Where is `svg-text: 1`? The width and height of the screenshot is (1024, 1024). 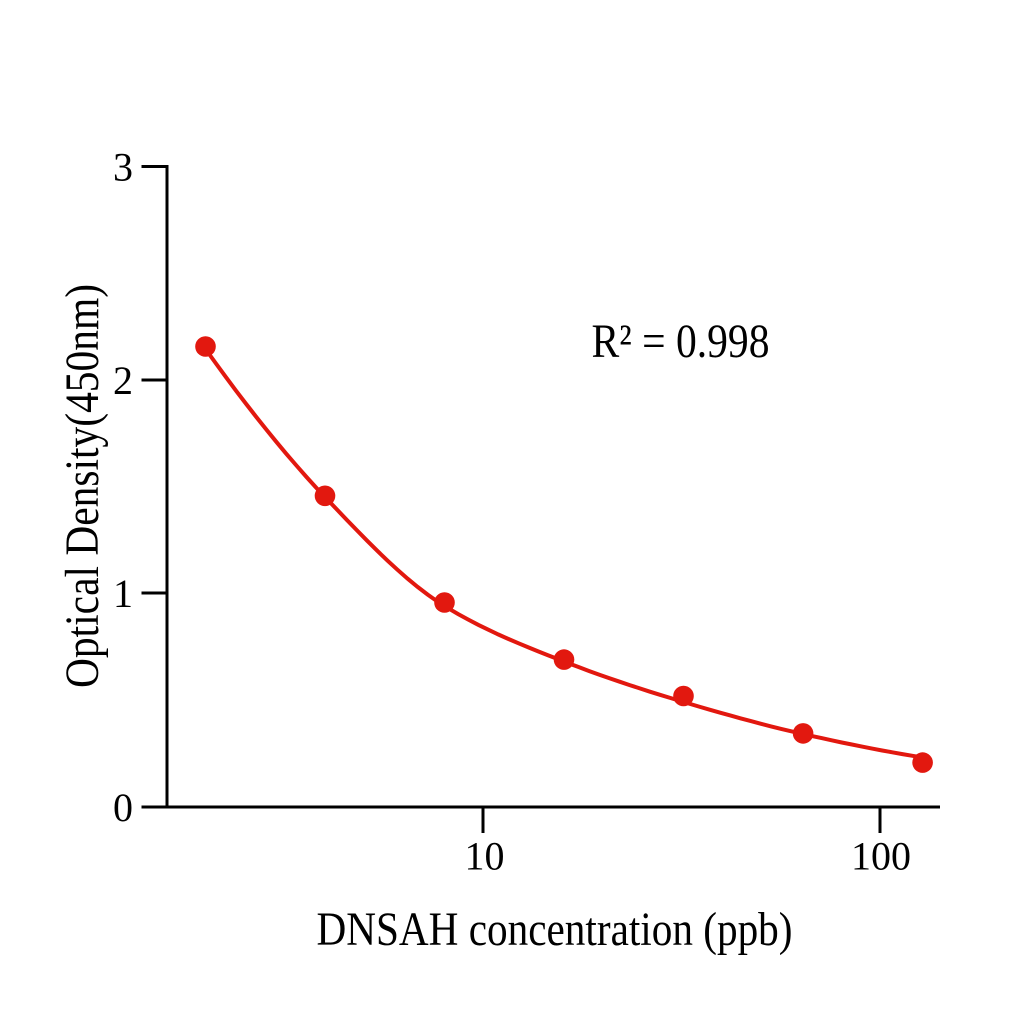 svg-text: 1 is located at coordinates (123, 593).